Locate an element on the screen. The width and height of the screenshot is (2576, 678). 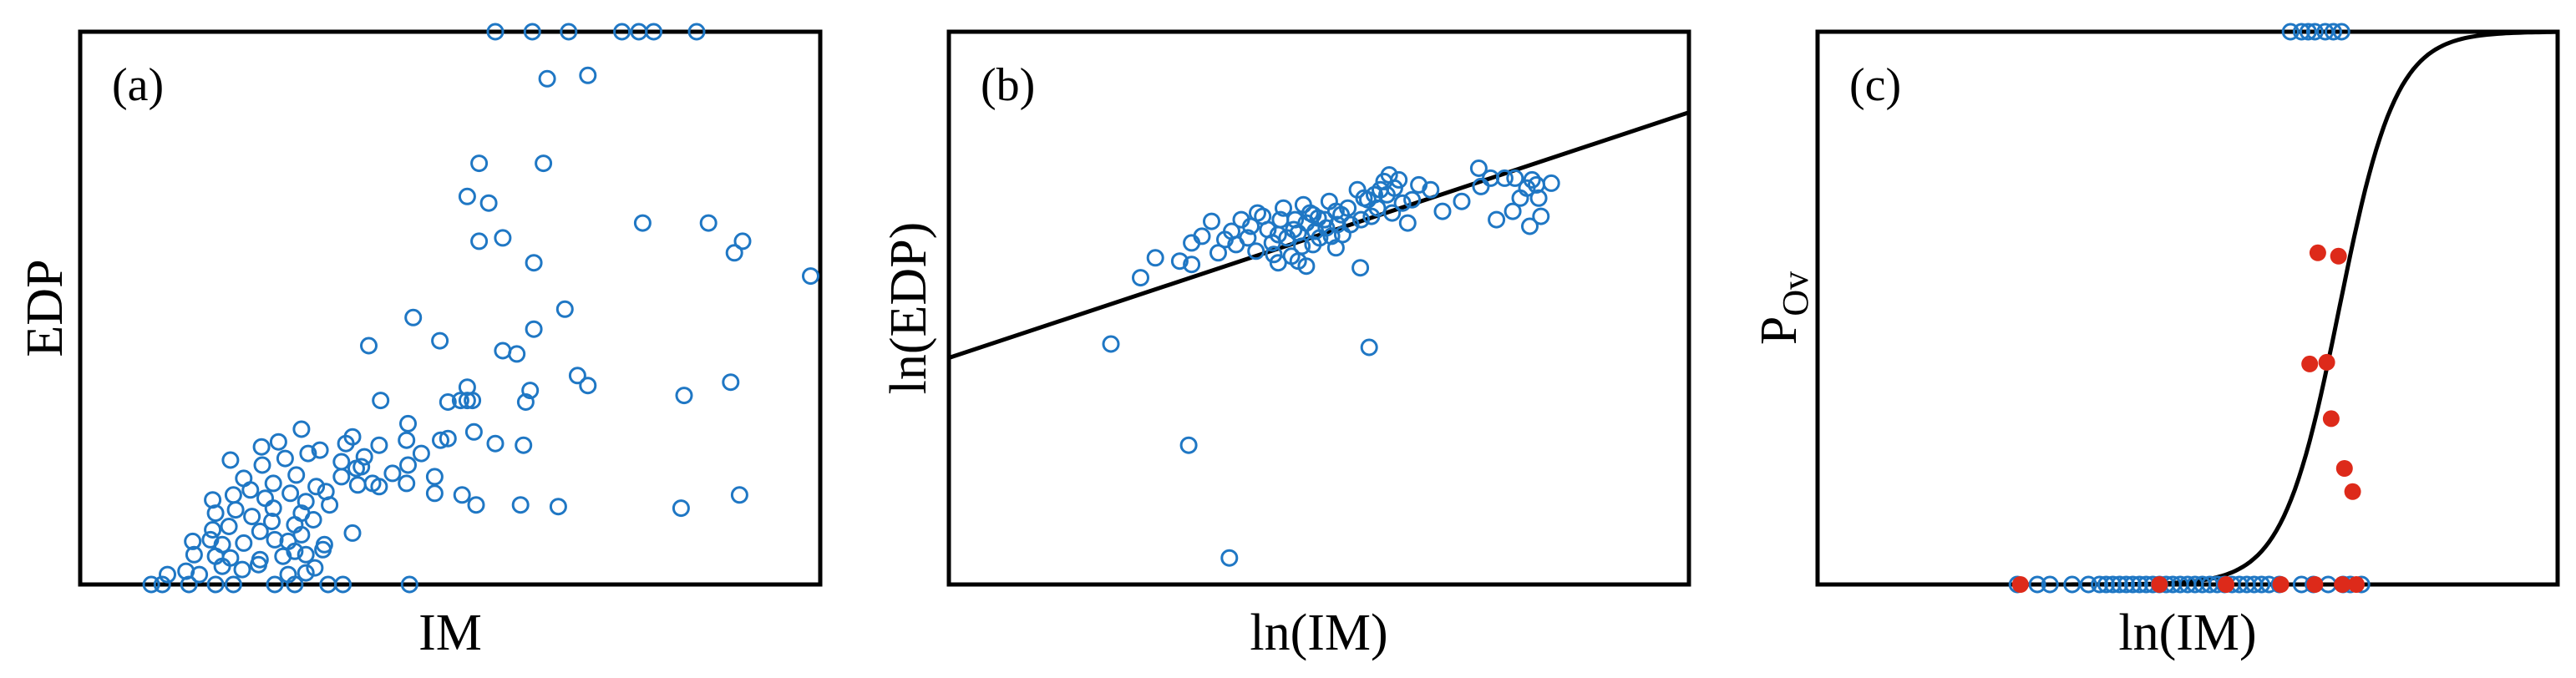
x-axis-label-b: ln(IM) is located at coordinates (1318, 633).